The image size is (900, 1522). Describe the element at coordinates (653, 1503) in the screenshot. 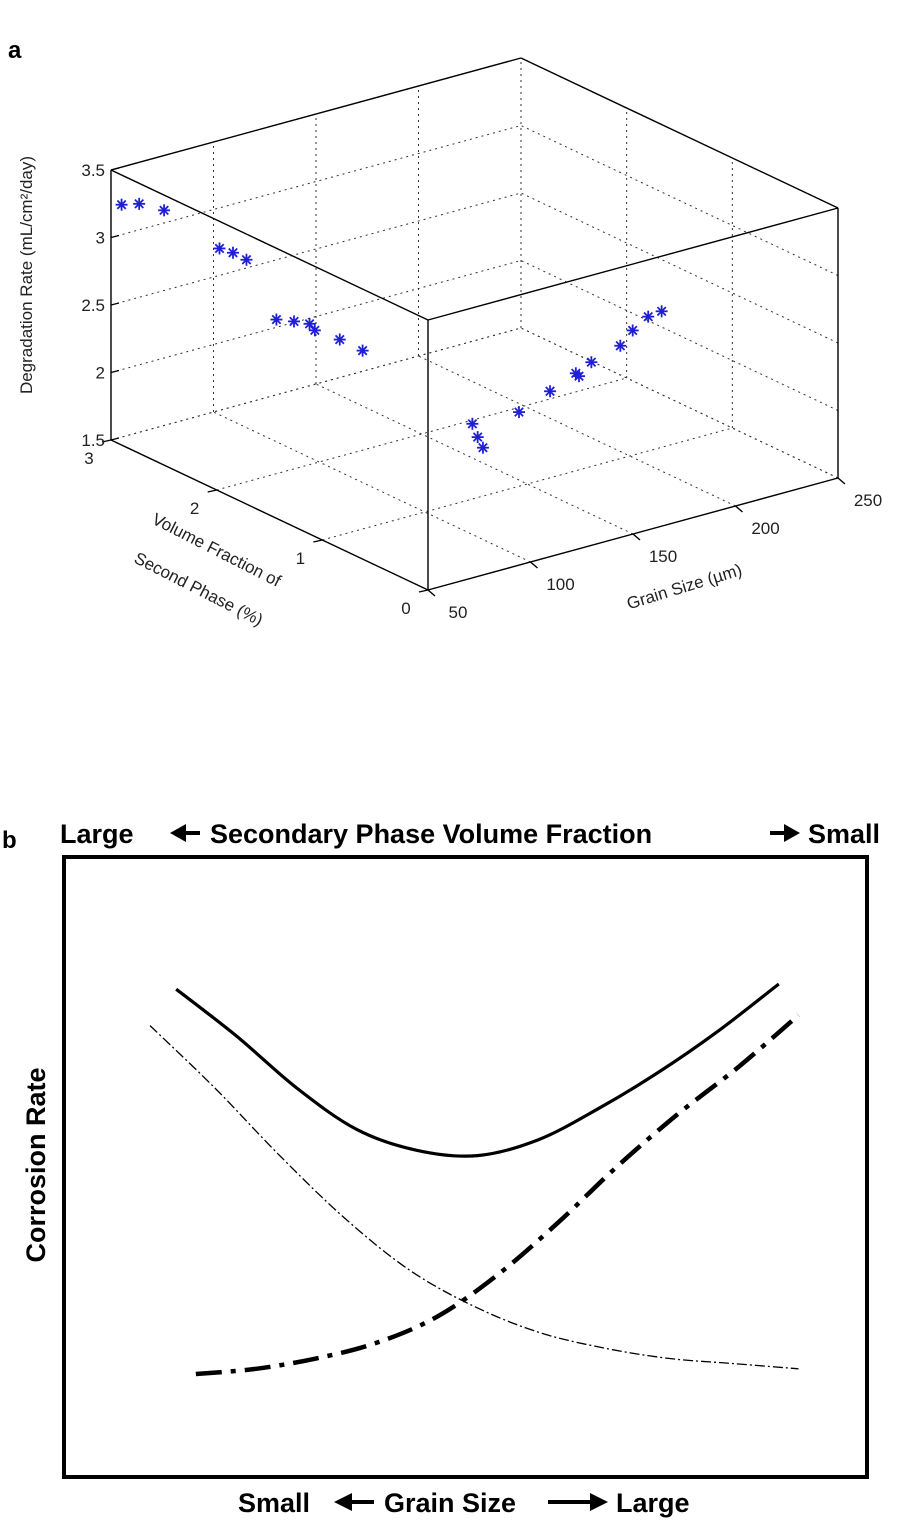

I see `bottom-label-right: Large` at that location.